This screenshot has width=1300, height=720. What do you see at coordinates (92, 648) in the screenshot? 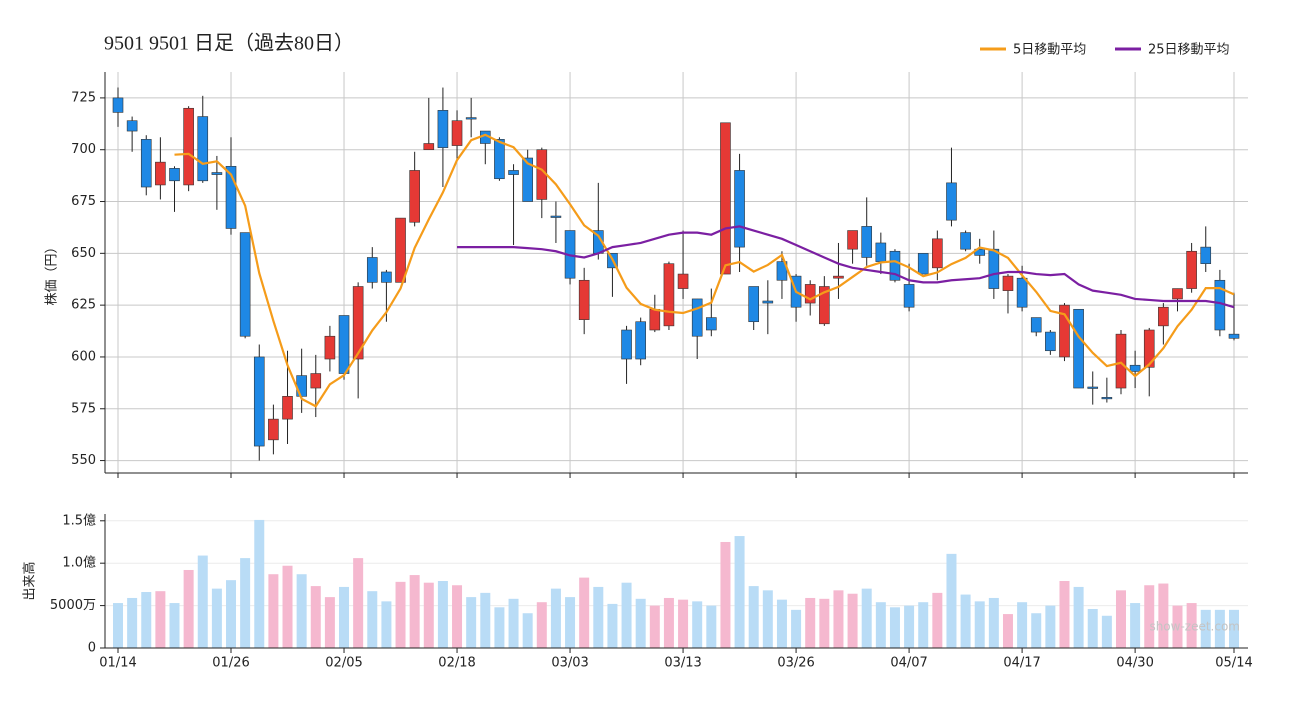
I see `y-tick-label: 0` at bounding box center [92, 648].